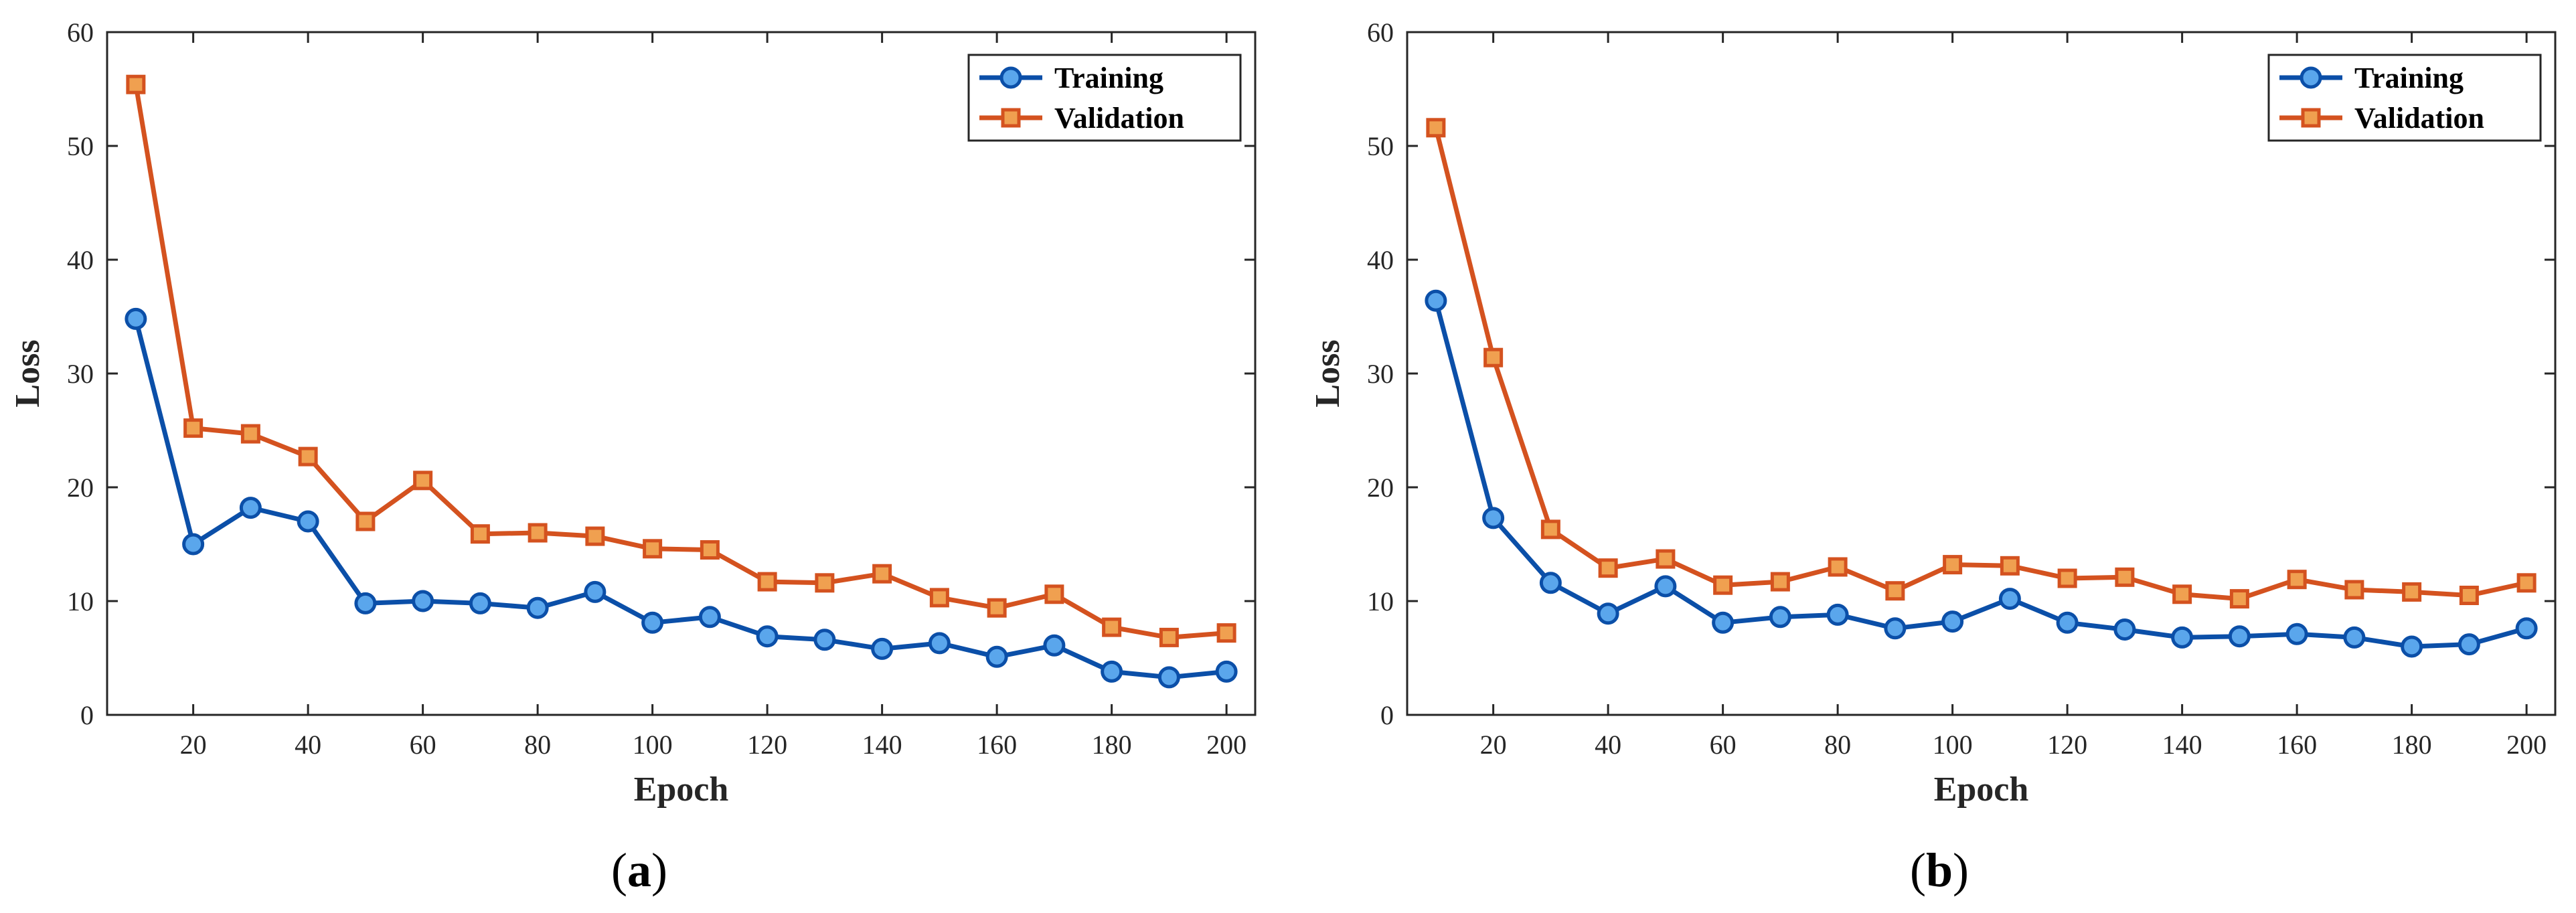 The width and height of the screenshot is (2576, 913). I want to click on caption-letter: b, so click(1939, 870).